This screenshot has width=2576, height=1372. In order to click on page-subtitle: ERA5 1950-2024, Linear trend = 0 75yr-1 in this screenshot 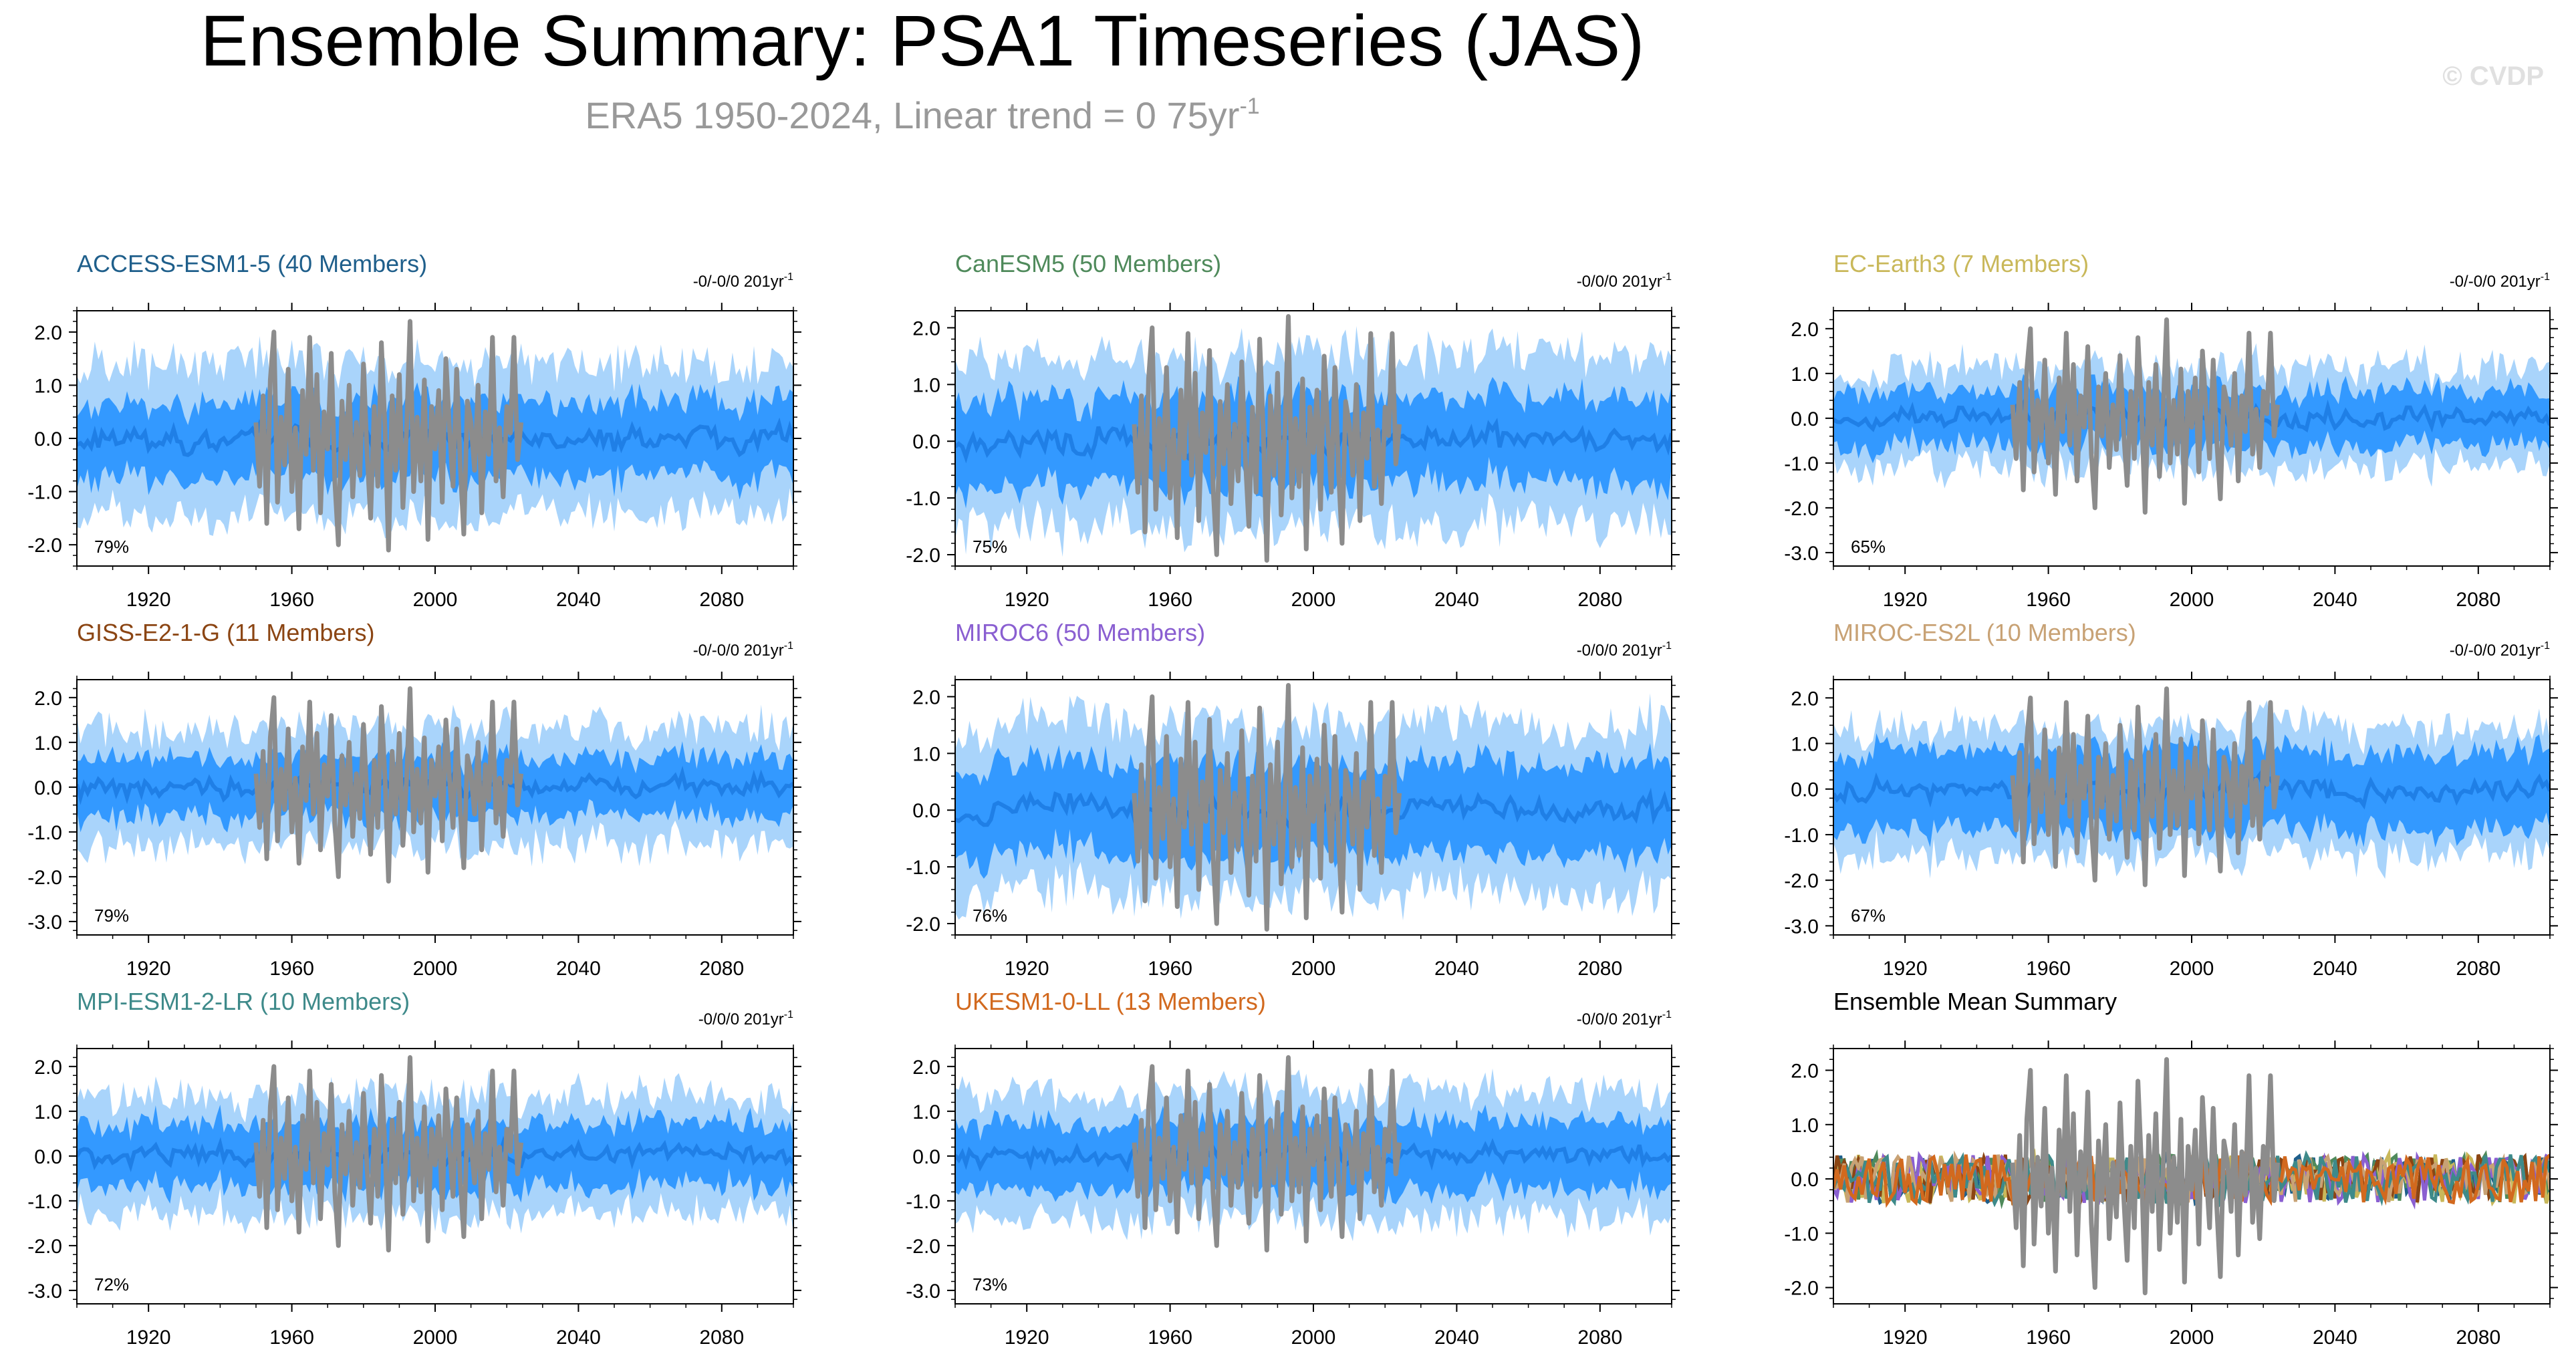, I will do `click(922, 115)`.